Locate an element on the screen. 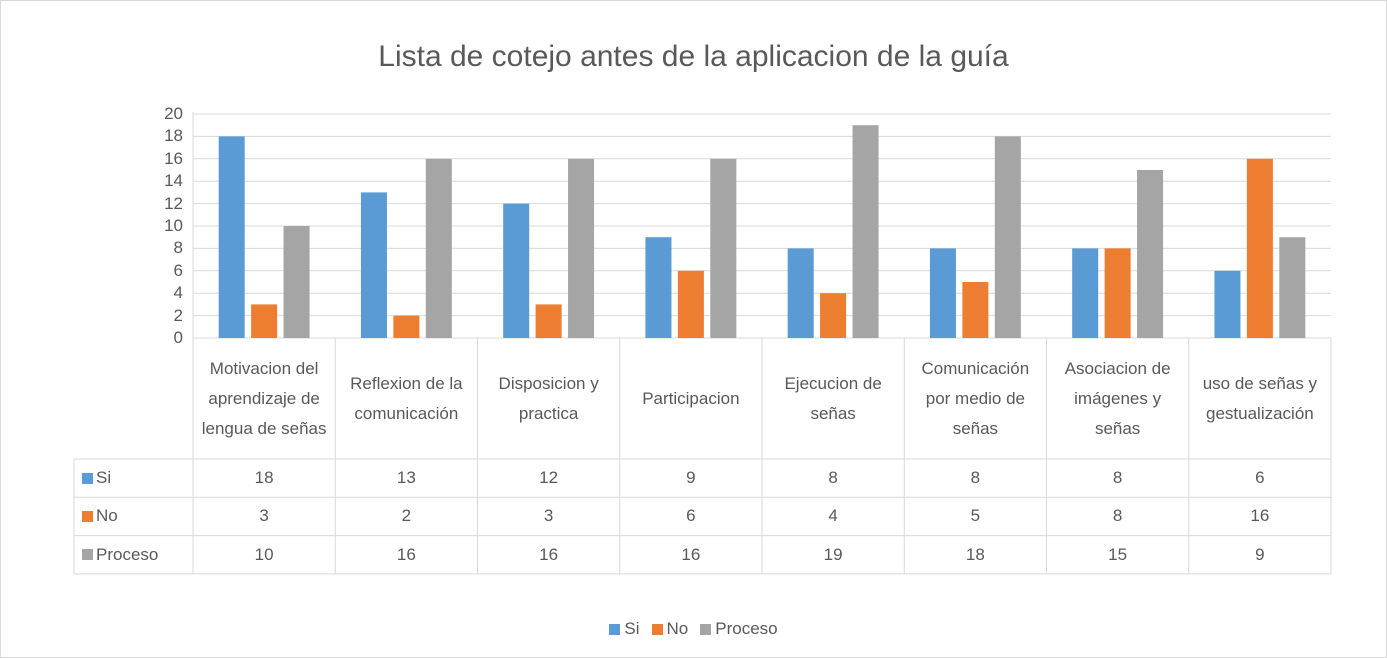 Image resolution: width=1387 pixels, height=658 pixels. legend-item: No is located at coordinates (670, 629).